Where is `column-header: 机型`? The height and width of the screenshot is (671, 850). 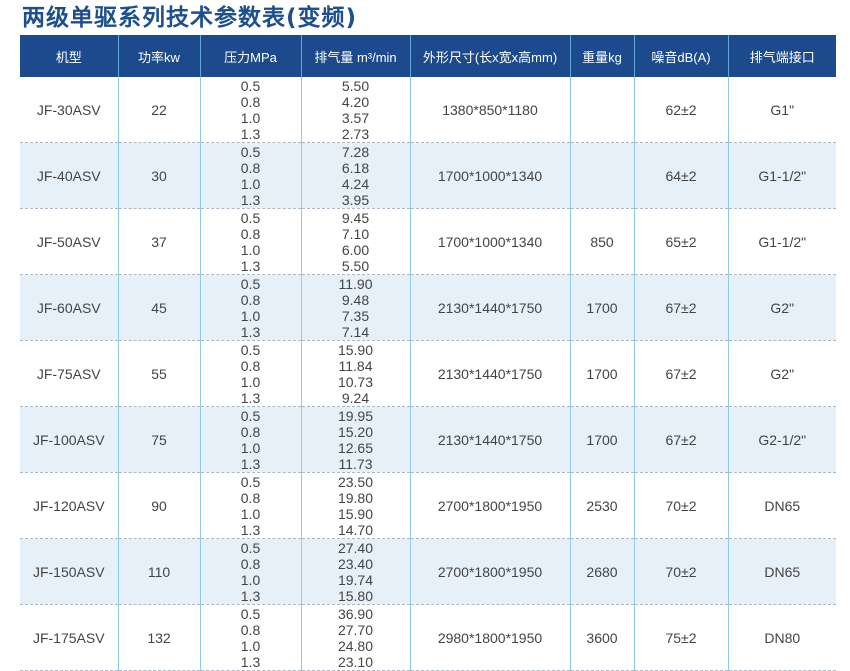
column-header: 机型 is located at coordinates (69, 56).